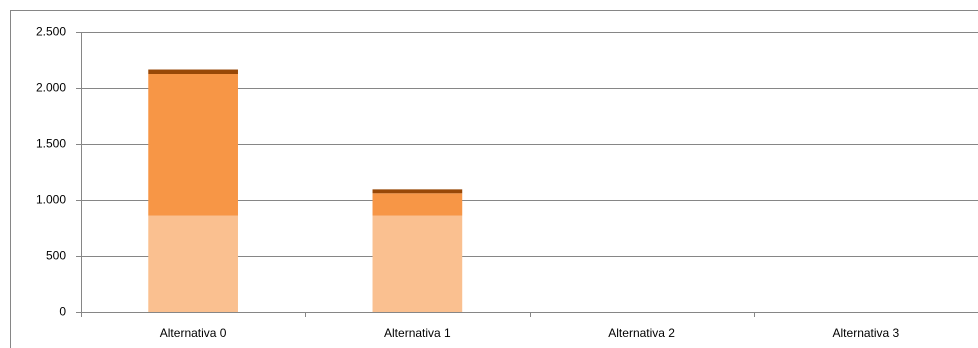  Describe the element at coordinates (51, 200) in the screenshot. I see `y-tick-label: 1.000` at that location.